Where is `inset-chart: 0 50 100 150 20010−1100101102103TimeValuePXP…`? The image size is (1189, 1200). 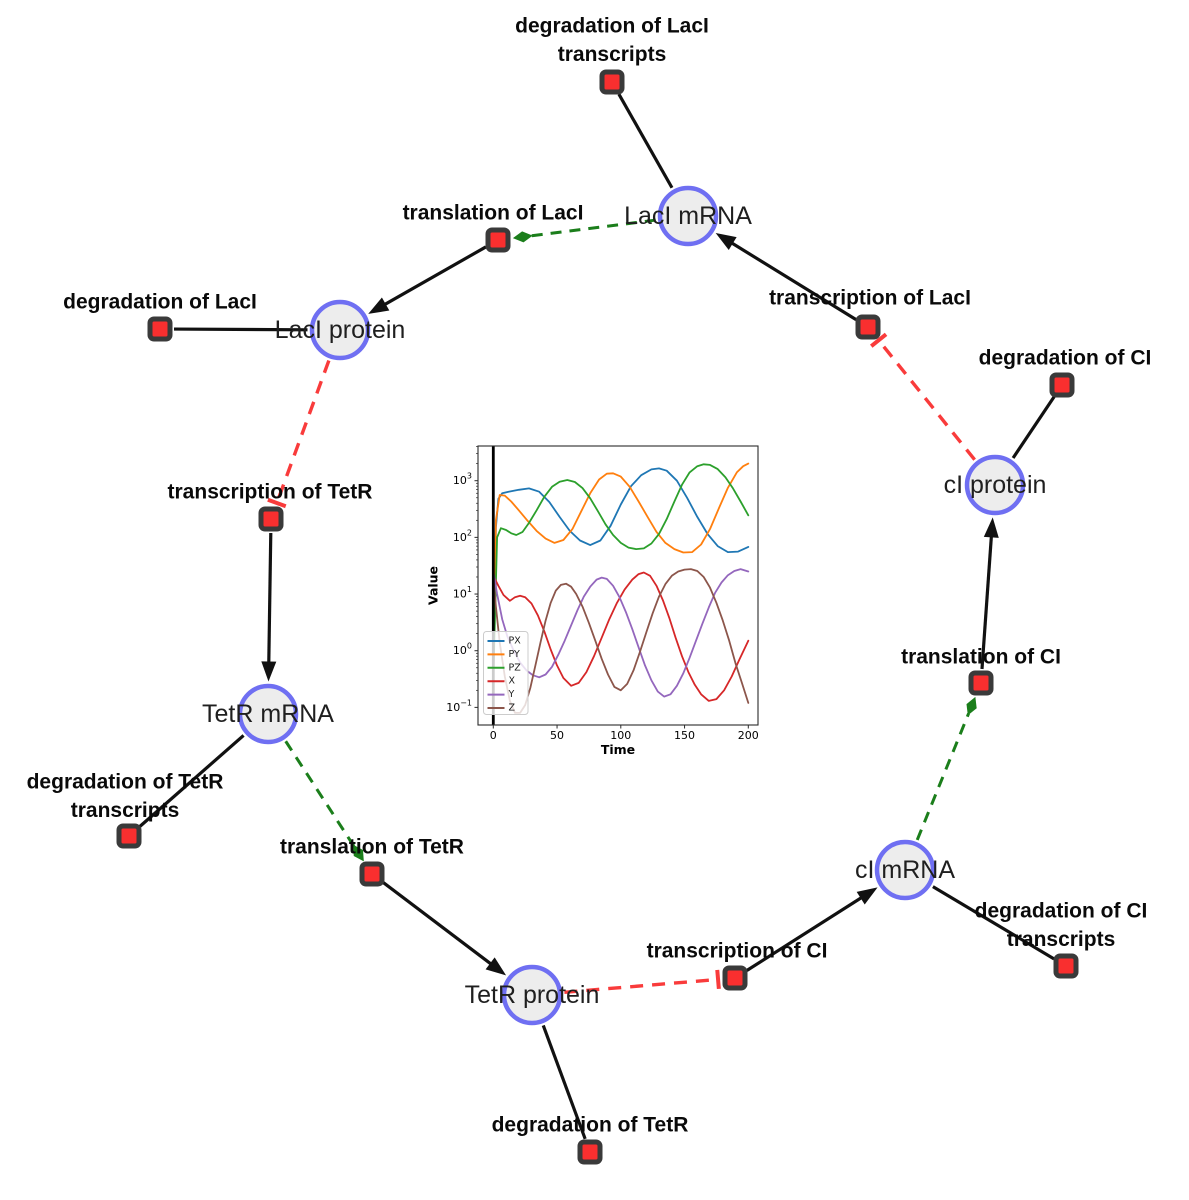
inset-chart: 0 50 100 150 20010−1100101102103TimeValuePXP… is located at coordinates (596, 600).